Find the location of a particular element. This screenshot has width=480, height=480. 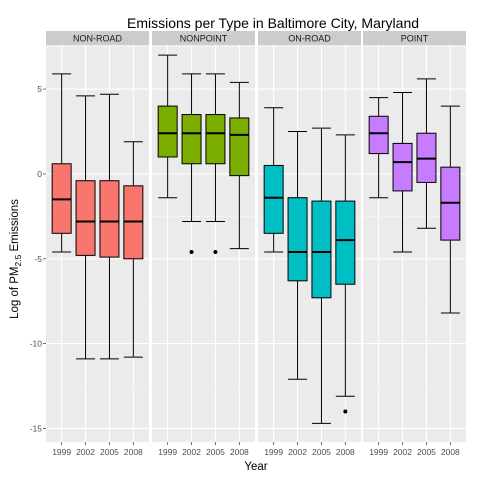

y-axis-title-suffix: Emissions is located at coordinates (15, 227).